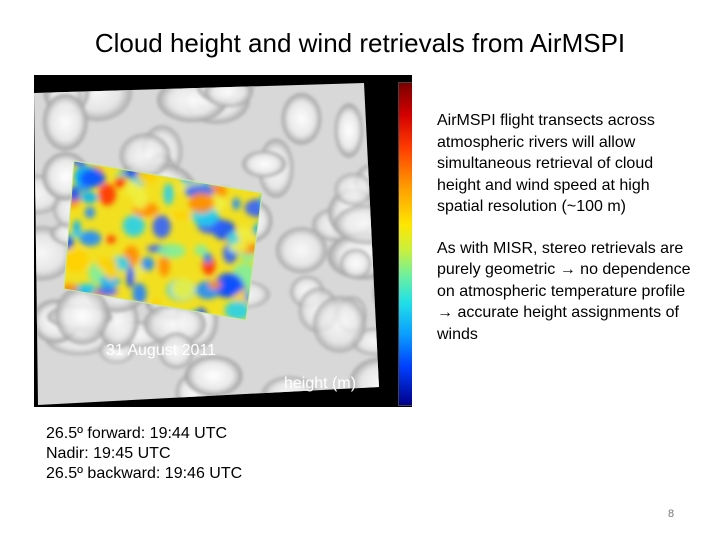 This screenshot has width=720, height=540. What do you see at coordinates (320, 383) in the screenshot?
I see `colorbar-title: height (m)` at bounding box center [320, 383].